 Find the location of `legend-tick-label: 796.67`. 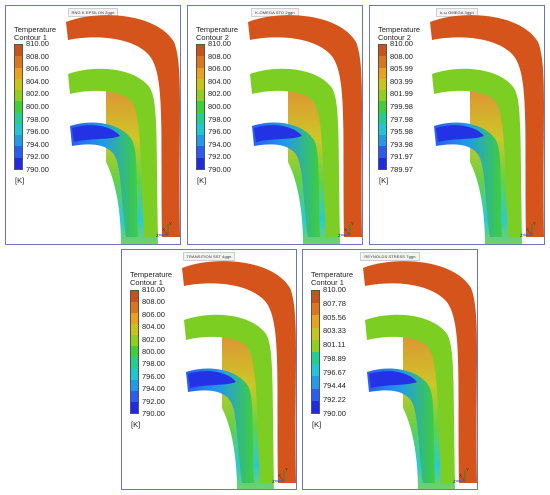

legend-tick-label: 796.67 is located at coordinates (334, 372).